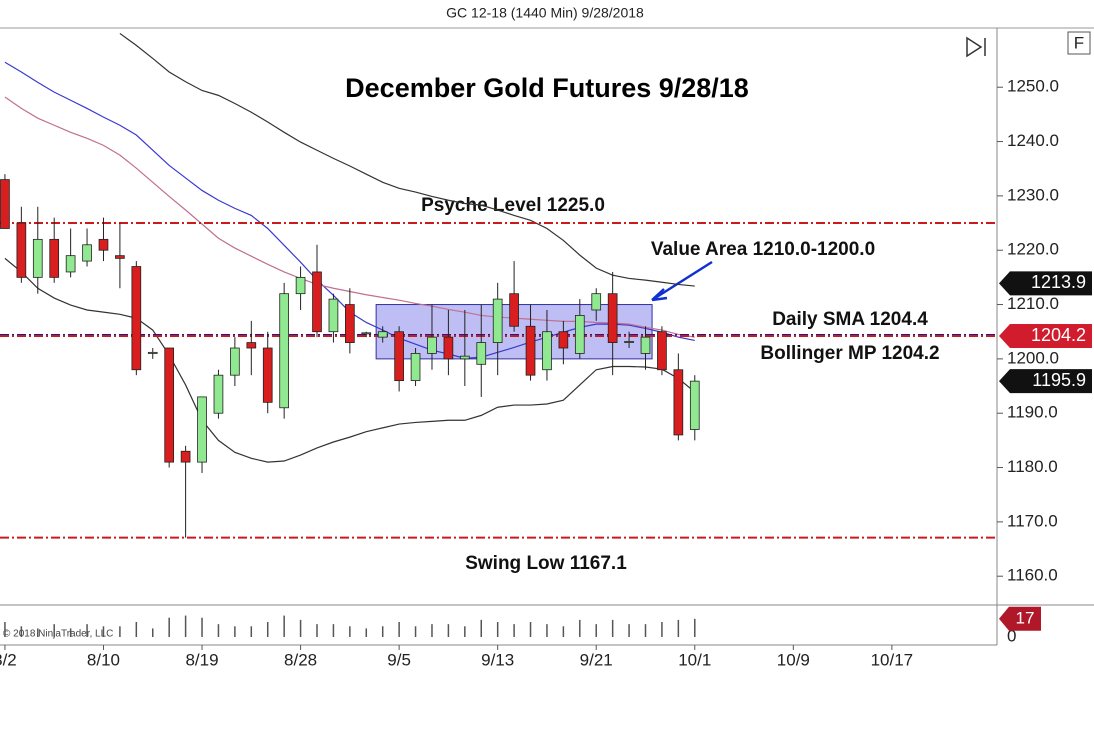 This screenshot has width=1094, height=729. Describe the element at coordinates (694, 659) in the screenshot. I see `x-tick-label: 10/1` at that location.